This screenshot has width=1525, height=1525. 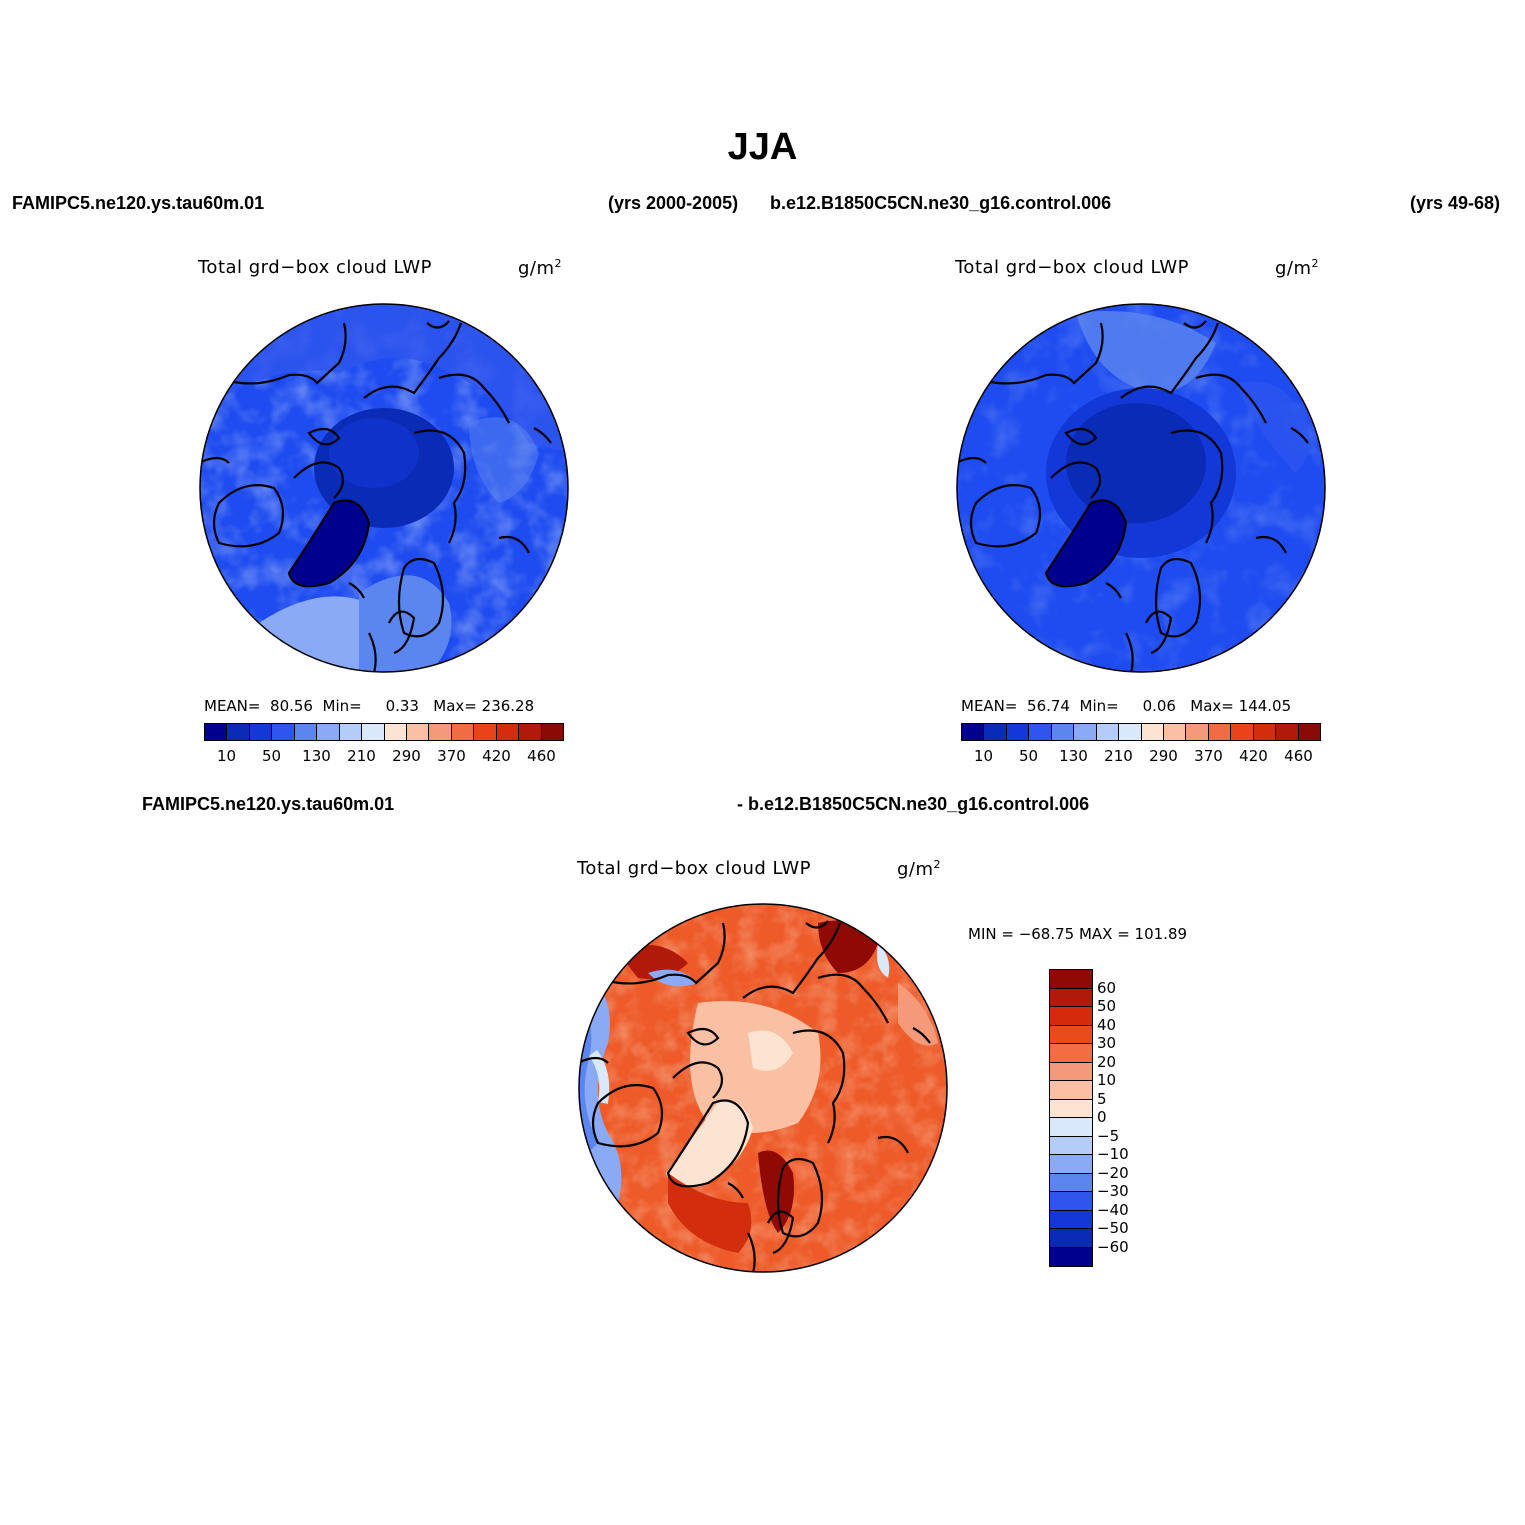 What do you see at coordinates (1107, 1043) in the screenshot?
I see `colorbar-tick-label: 30` at bounding box center [1107, 1043].